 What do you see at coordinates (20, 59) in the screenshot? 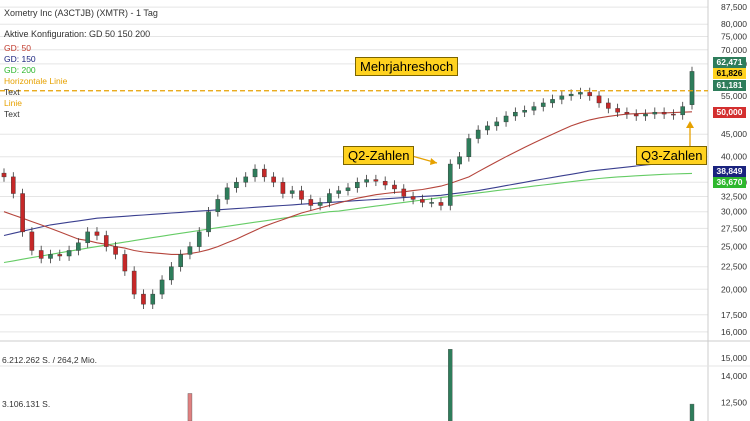
I see `legend-item: GD: 150` at bounding box center [20, 59].